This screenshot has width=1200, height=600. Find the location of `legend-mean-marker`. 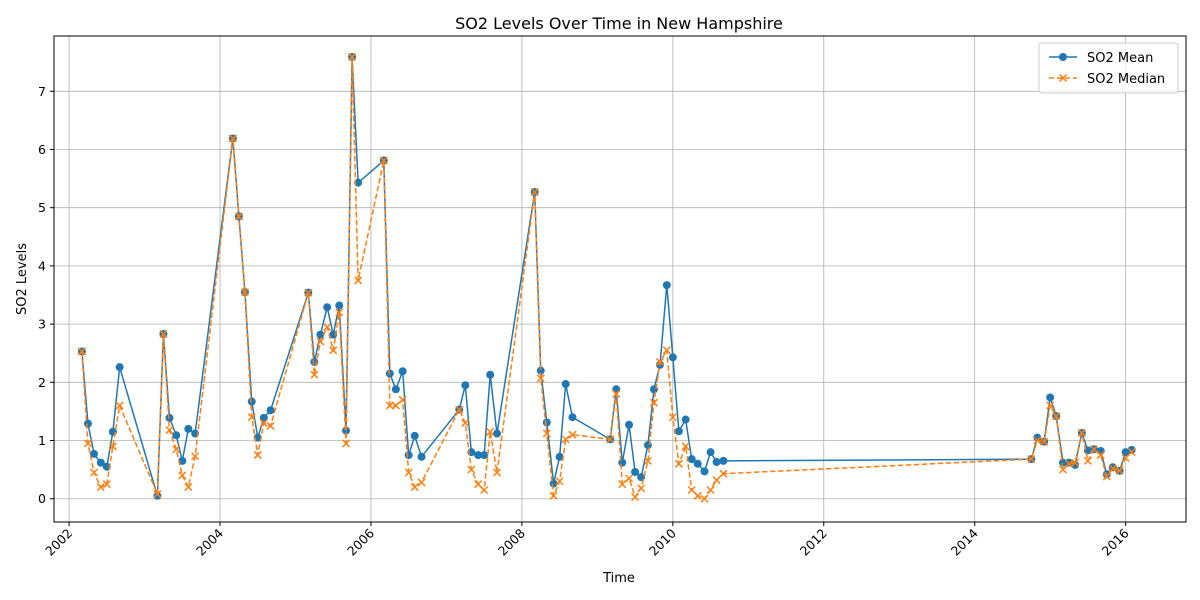

legend-mean-marker is located at coordinates (1063, 57).